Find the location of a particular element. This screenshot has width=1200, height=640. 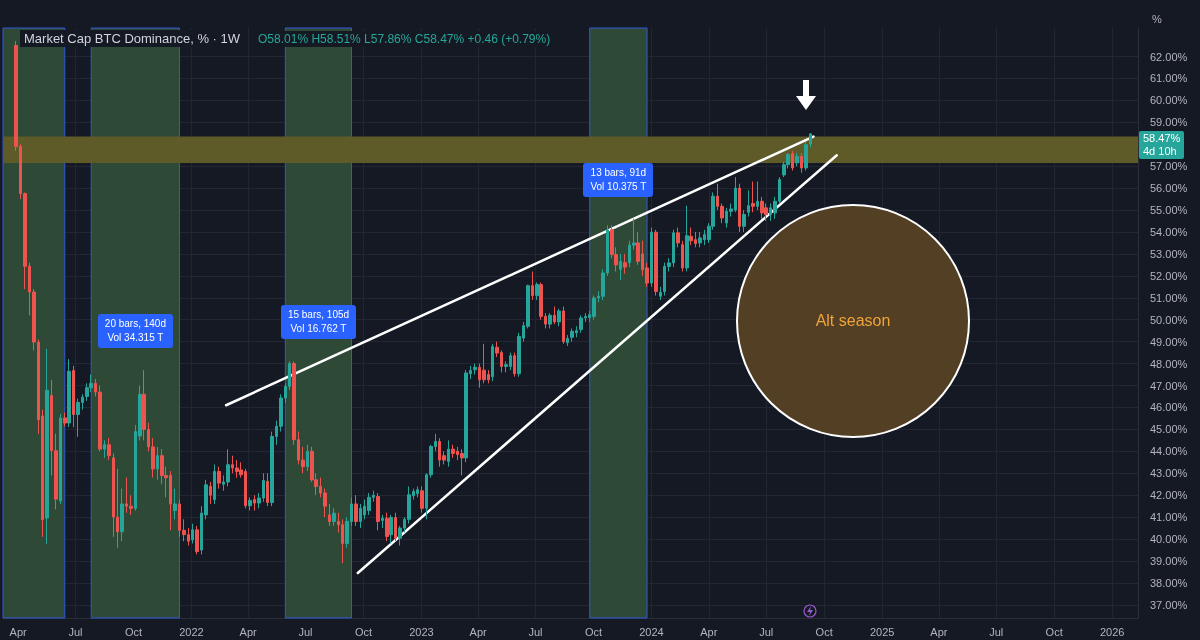

y-tick-label: 61.00% is located at coordinates (1169, 78).